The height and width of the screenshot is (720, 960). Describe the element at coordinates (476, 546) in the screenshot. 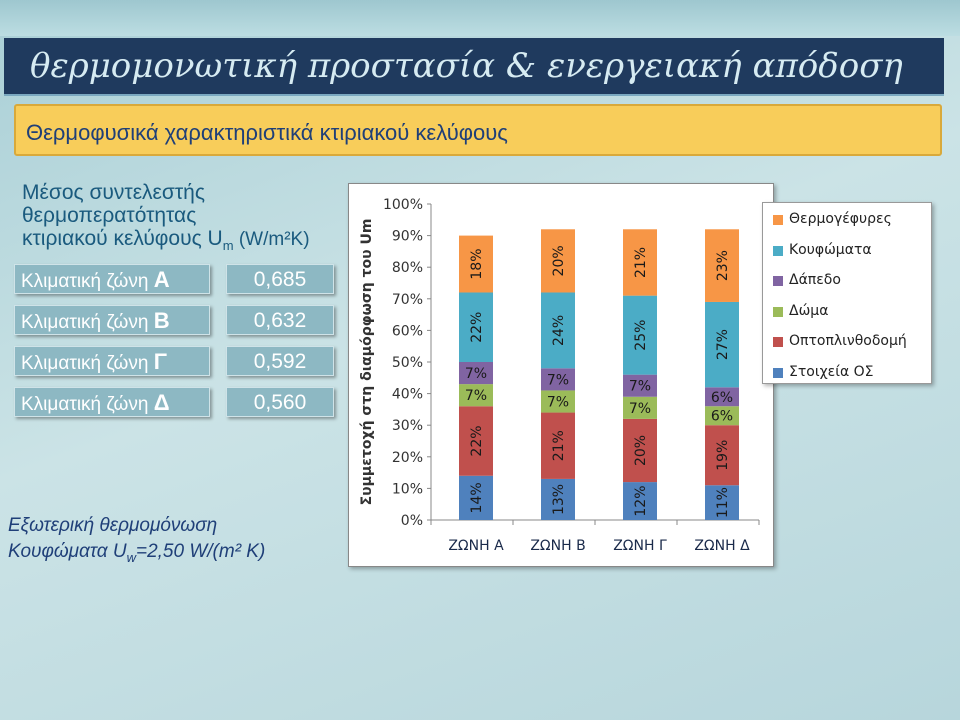

I see `x-tick-label: ΖΩΝΗ Α` at that location.